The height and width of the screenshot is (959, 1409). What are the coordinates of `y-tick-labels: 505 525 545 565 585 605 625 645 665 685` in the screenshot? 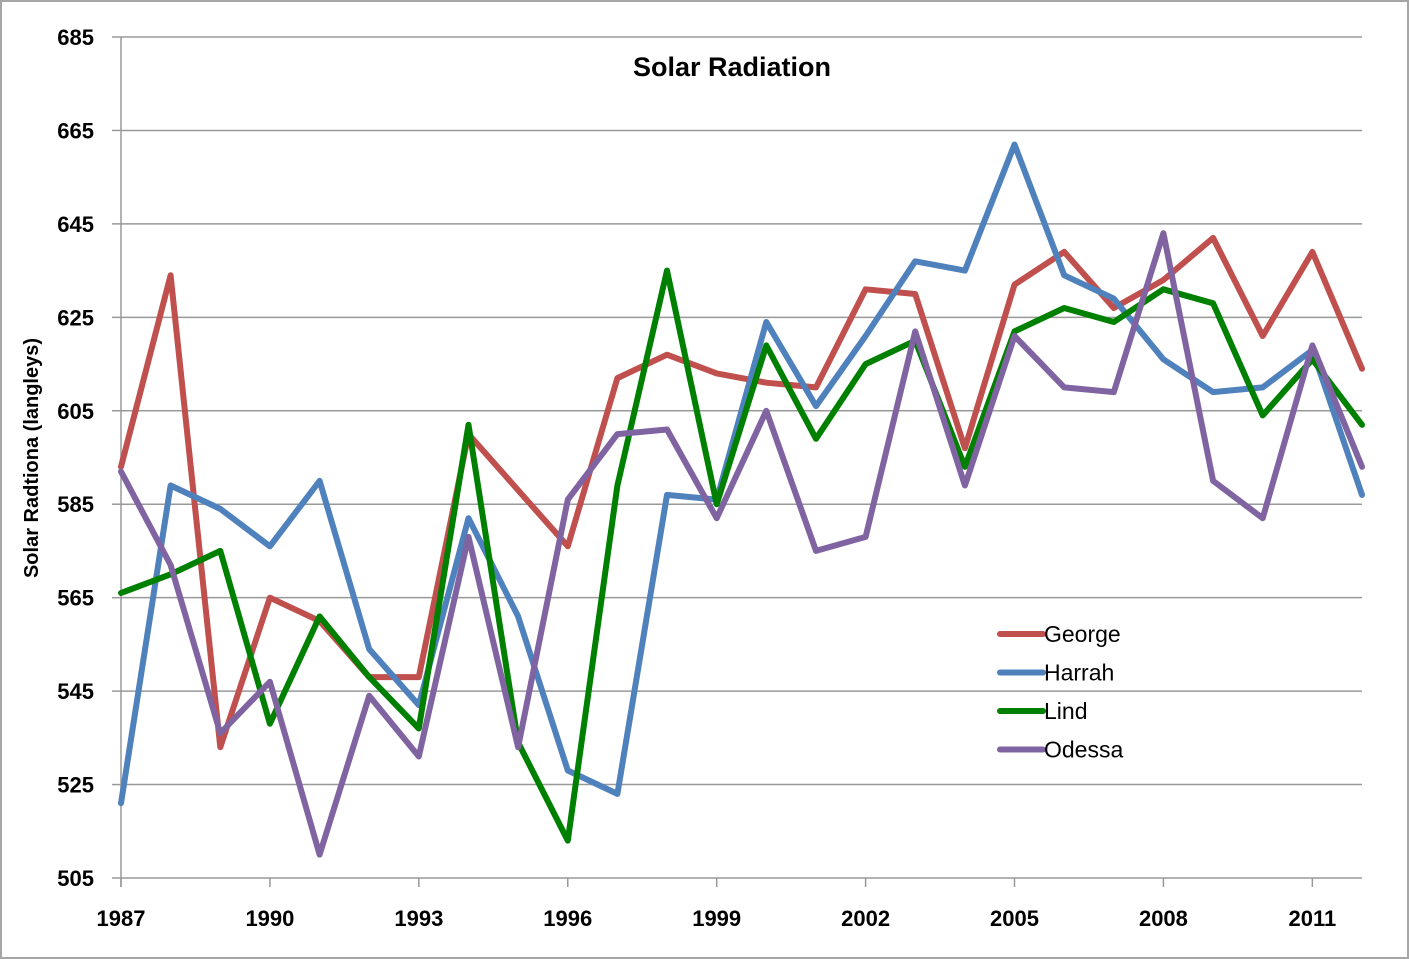 It's located at (75, 458).